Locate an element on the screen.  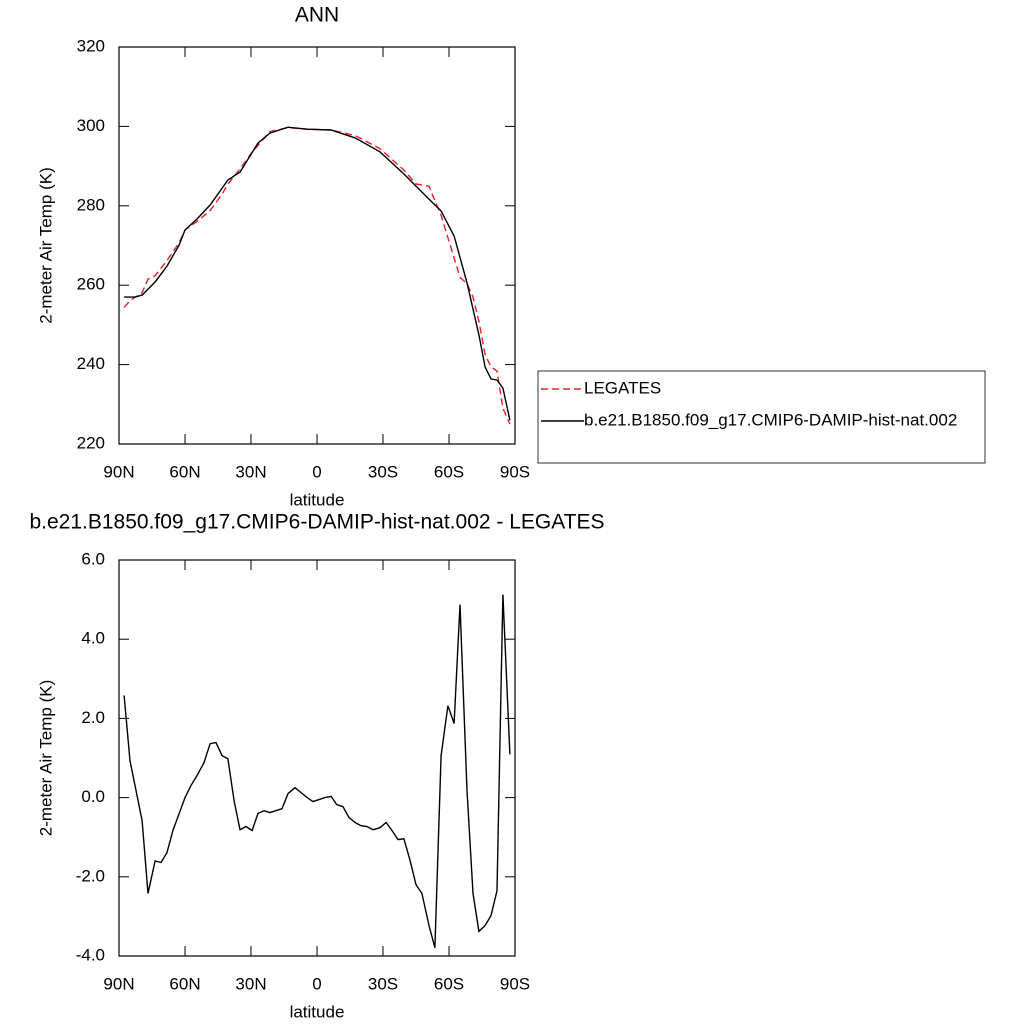
y-tick-label: 280 is located at coordinates (91, 204).